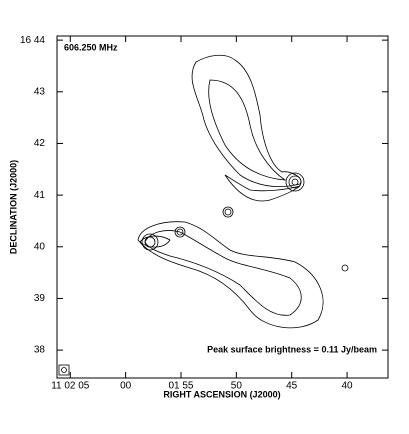 The height and width of the screenshot is (434, 409). I want to click on frequency-label: 606.250 MHz, so click(91, 47).